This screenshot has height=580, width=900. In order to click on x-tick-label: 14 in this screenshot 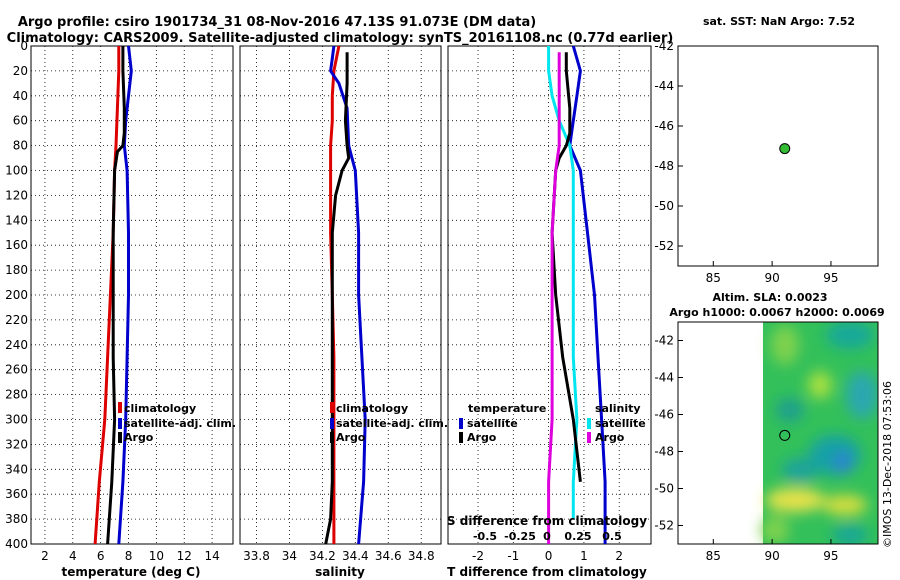, I will do `click(211, 556)`.